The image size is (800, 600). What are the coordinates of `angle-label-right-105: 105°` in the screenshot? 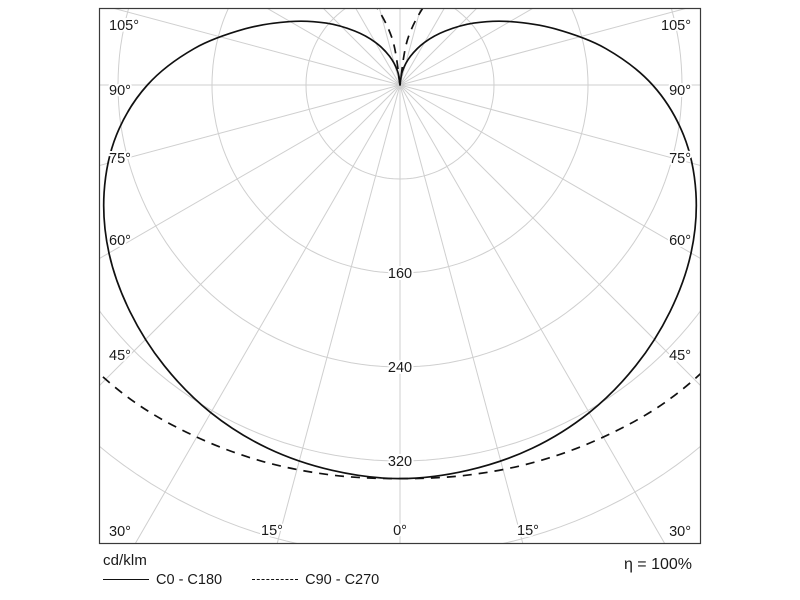 It's located at (676, 26).